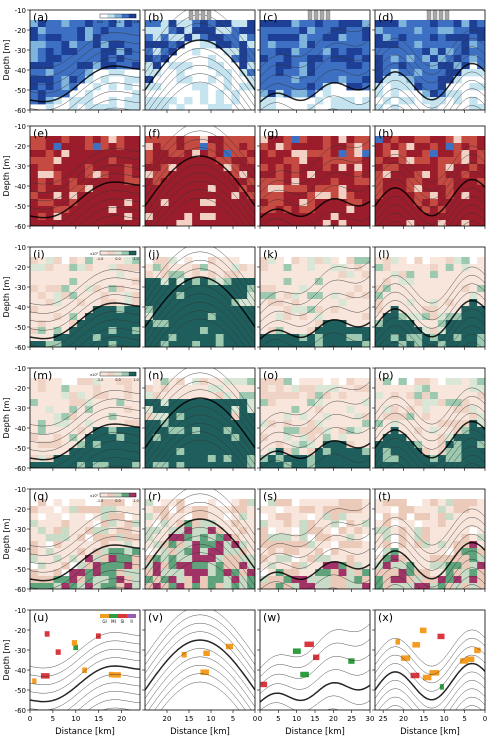 The height and width of the screenshot is (749, 500). I want to click on colorbar-frame, so click(118, 253).